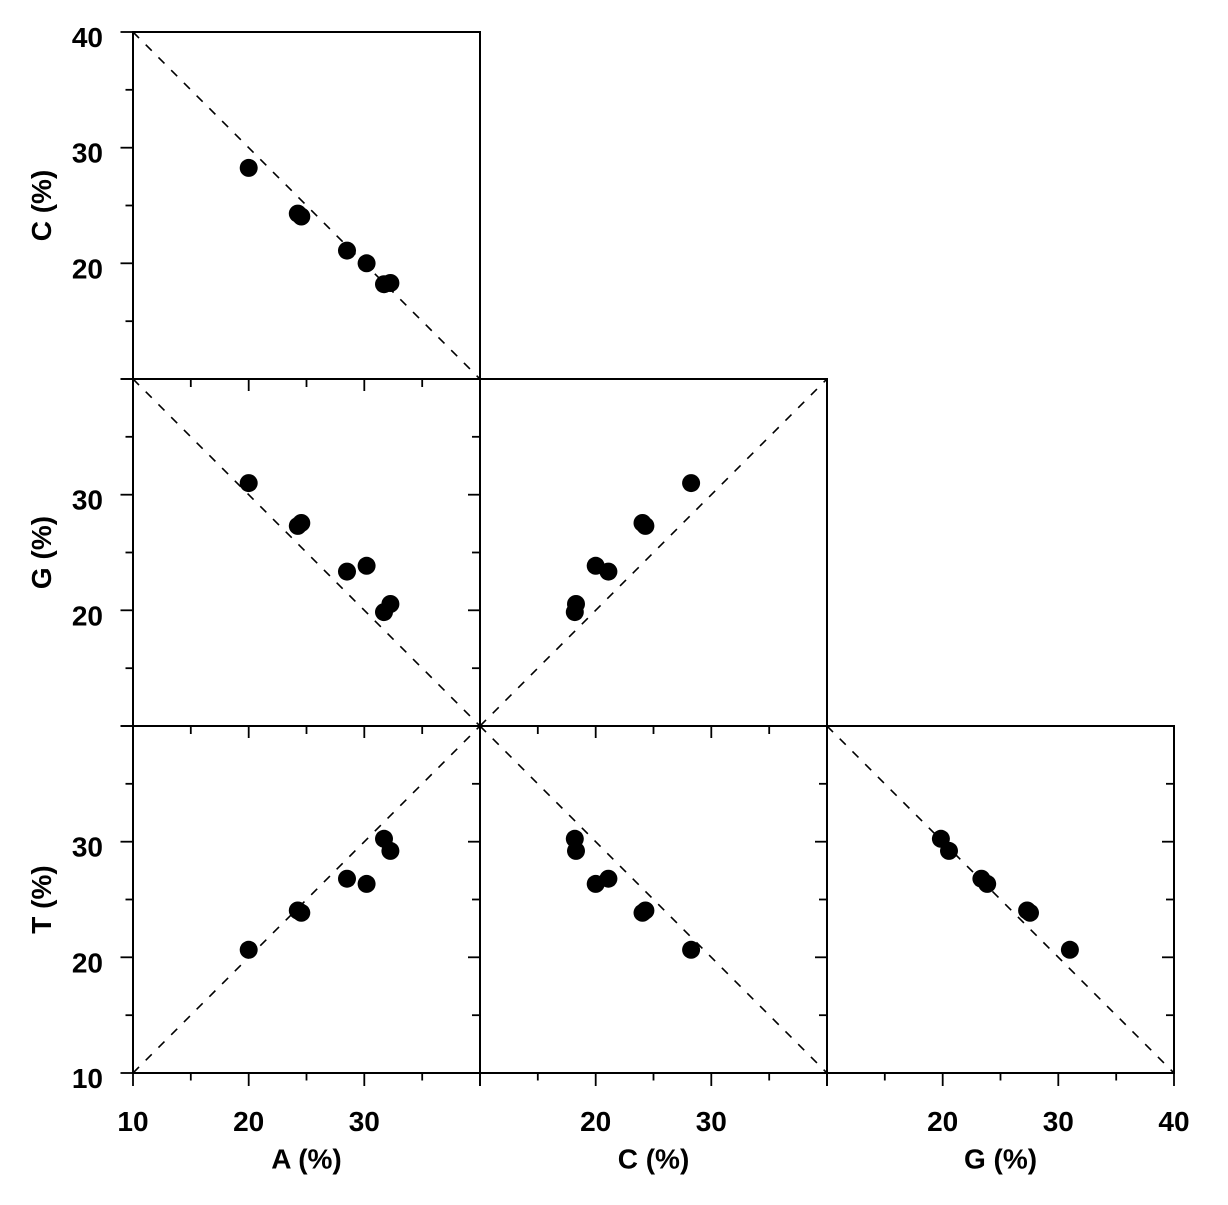 This screenshot has height=1205, width=1228. What do you see at coordinates (41, 899) in the screenshot?
I see `svg-text: T (%)` at bounding box center [41, 899].